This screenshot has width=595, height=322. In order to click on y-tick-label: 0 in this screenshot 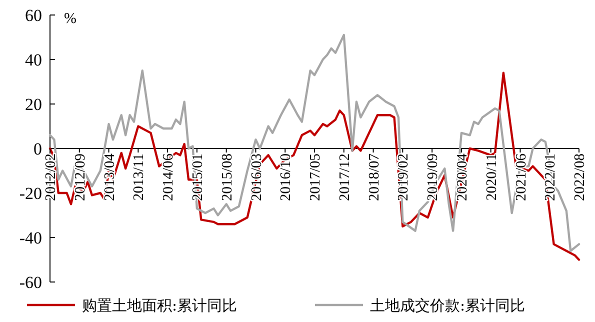, I will do `click(38, 148)`.